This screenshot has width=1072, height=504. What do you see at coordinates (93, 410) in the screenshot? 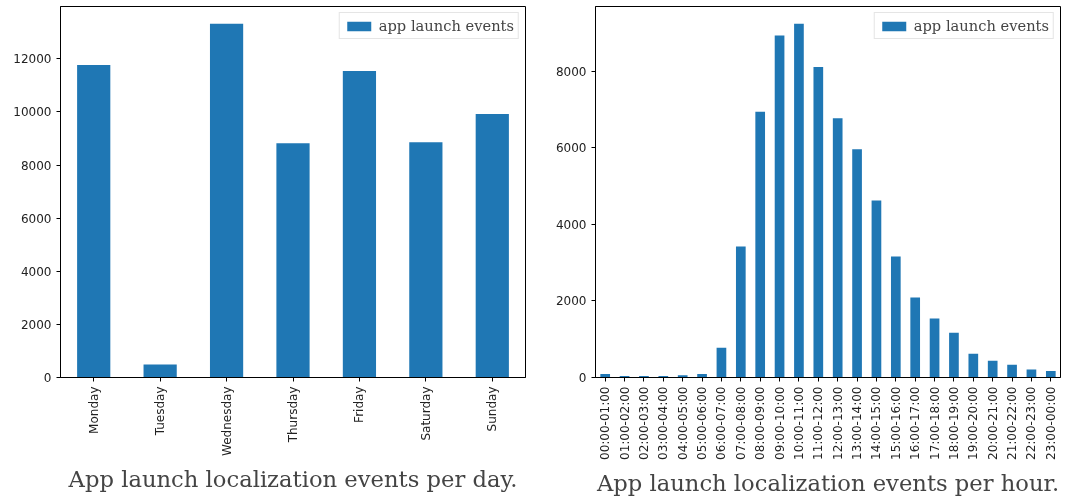
I see `x-tick-label: Monday` at bounding box center [93, 410].